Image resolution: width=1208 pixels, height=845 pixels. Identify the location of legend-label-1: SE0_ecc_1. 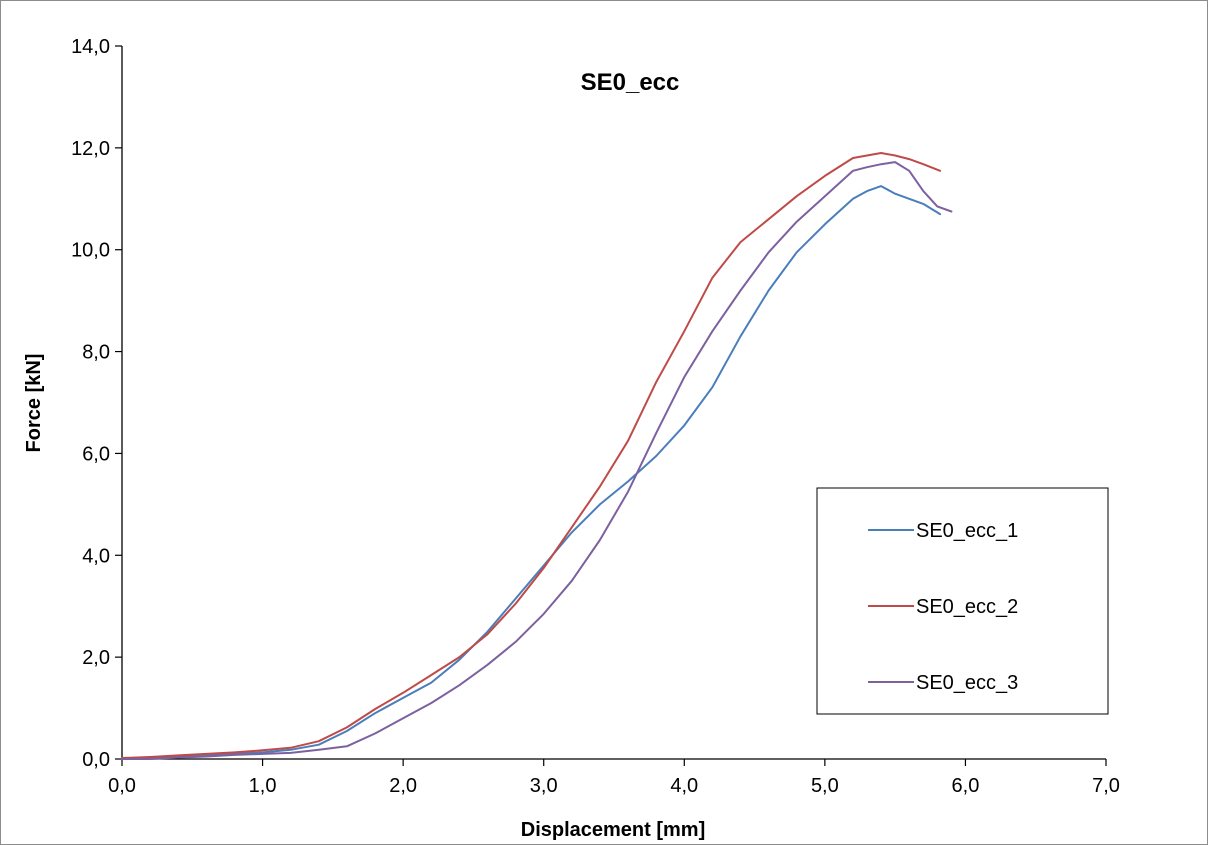
(967, 531).